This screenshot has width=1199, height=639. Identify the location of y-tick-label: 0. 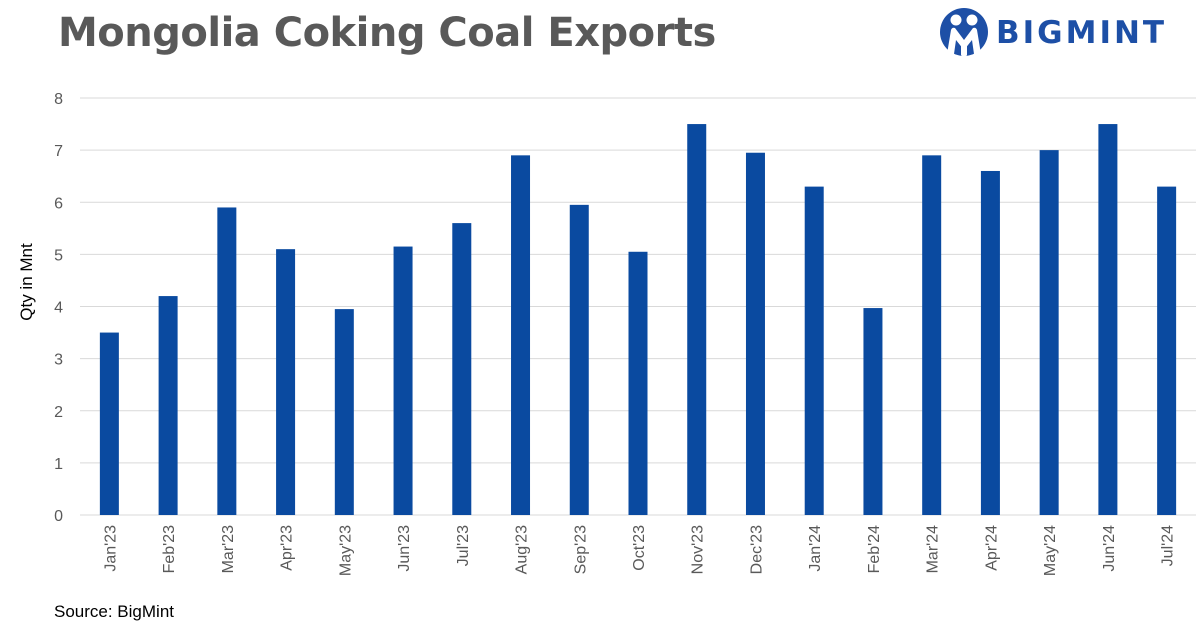
(58, 516).